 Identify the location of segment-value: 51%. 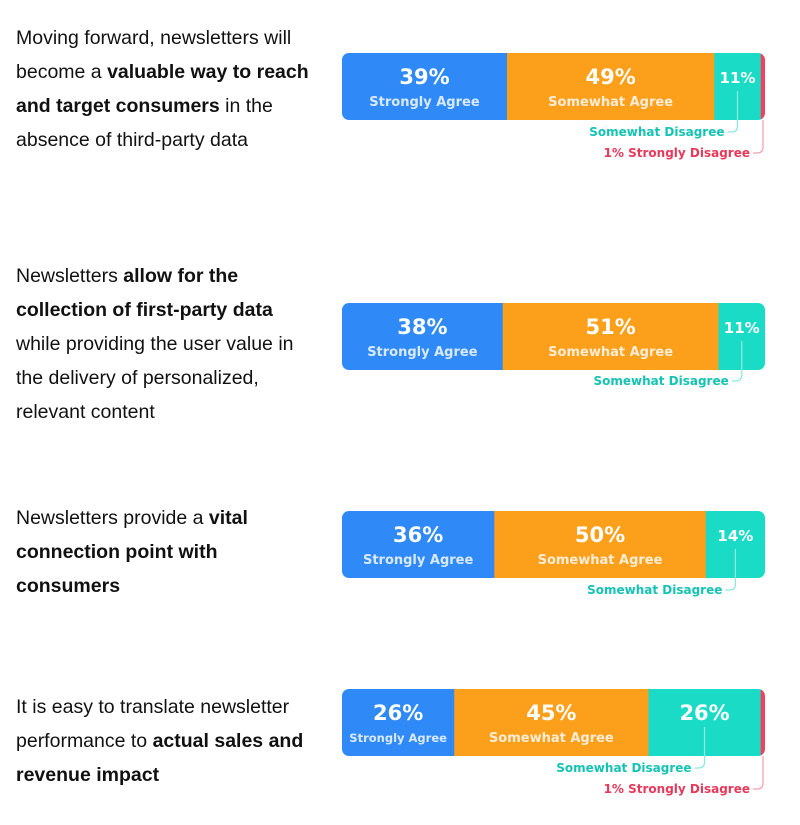
(610, 327).